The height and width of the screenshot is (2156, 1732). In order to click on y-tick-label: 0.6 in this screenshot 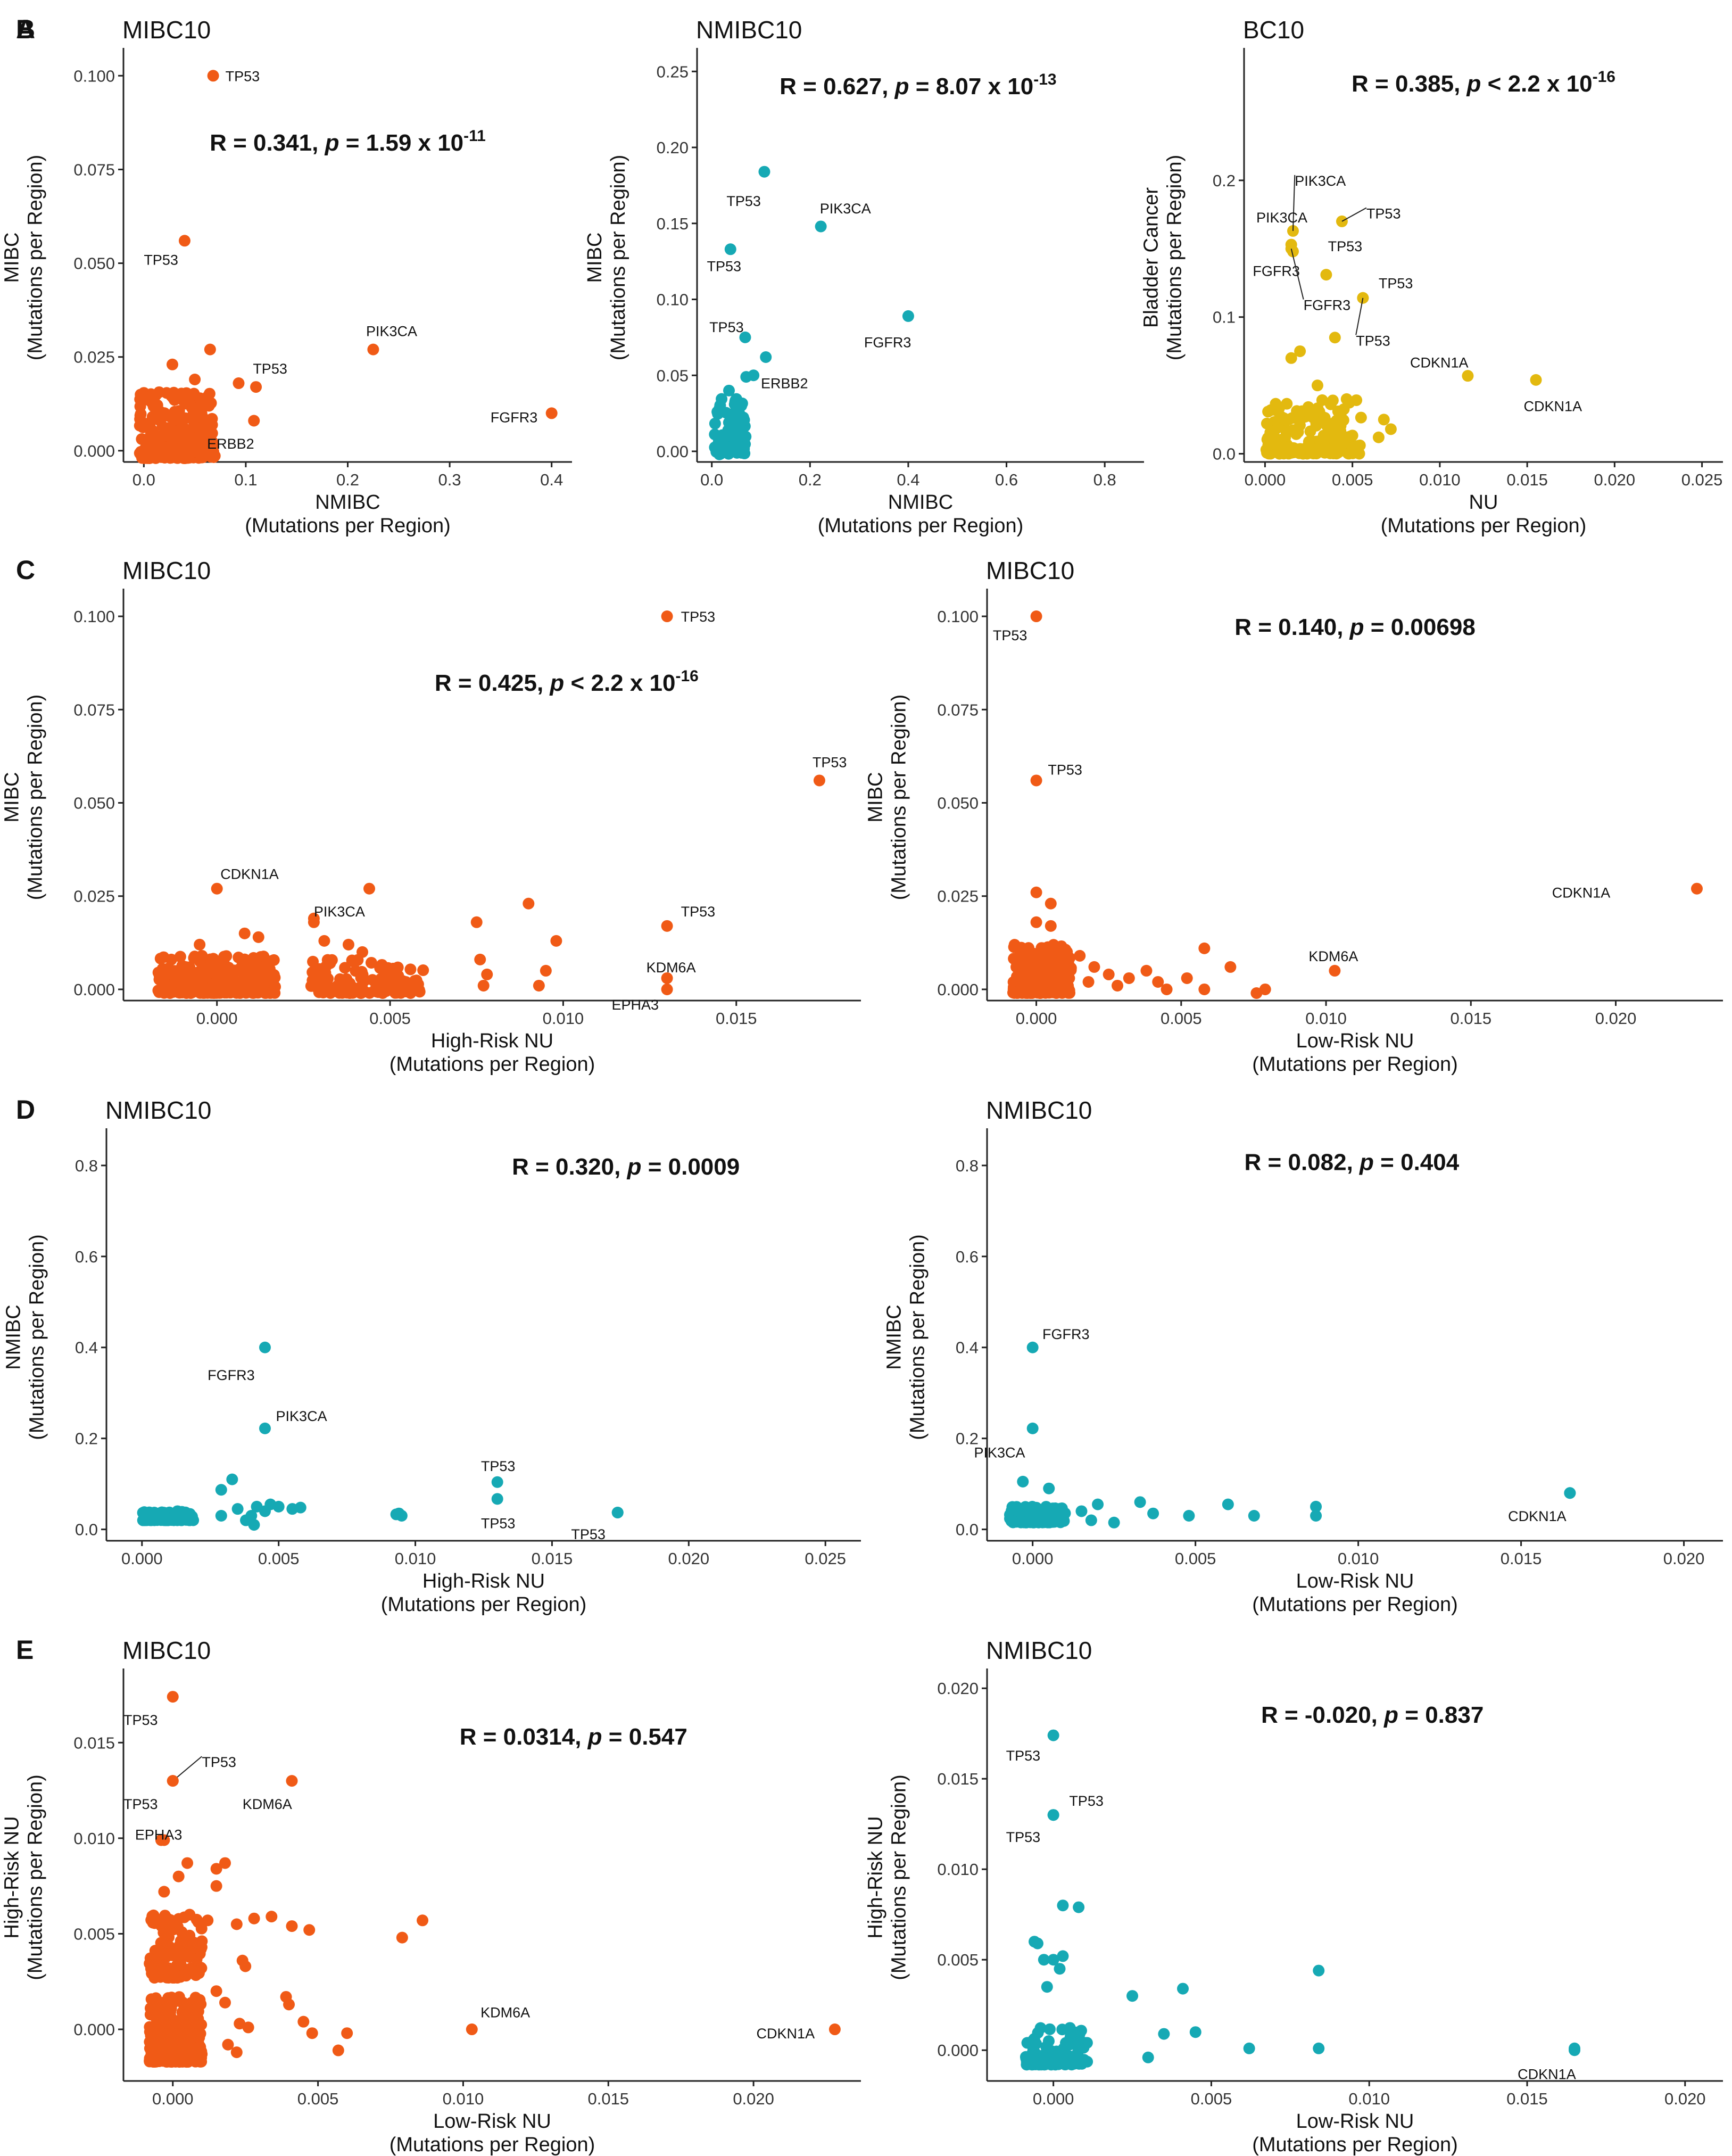, I will do `click(86, 1257)`.